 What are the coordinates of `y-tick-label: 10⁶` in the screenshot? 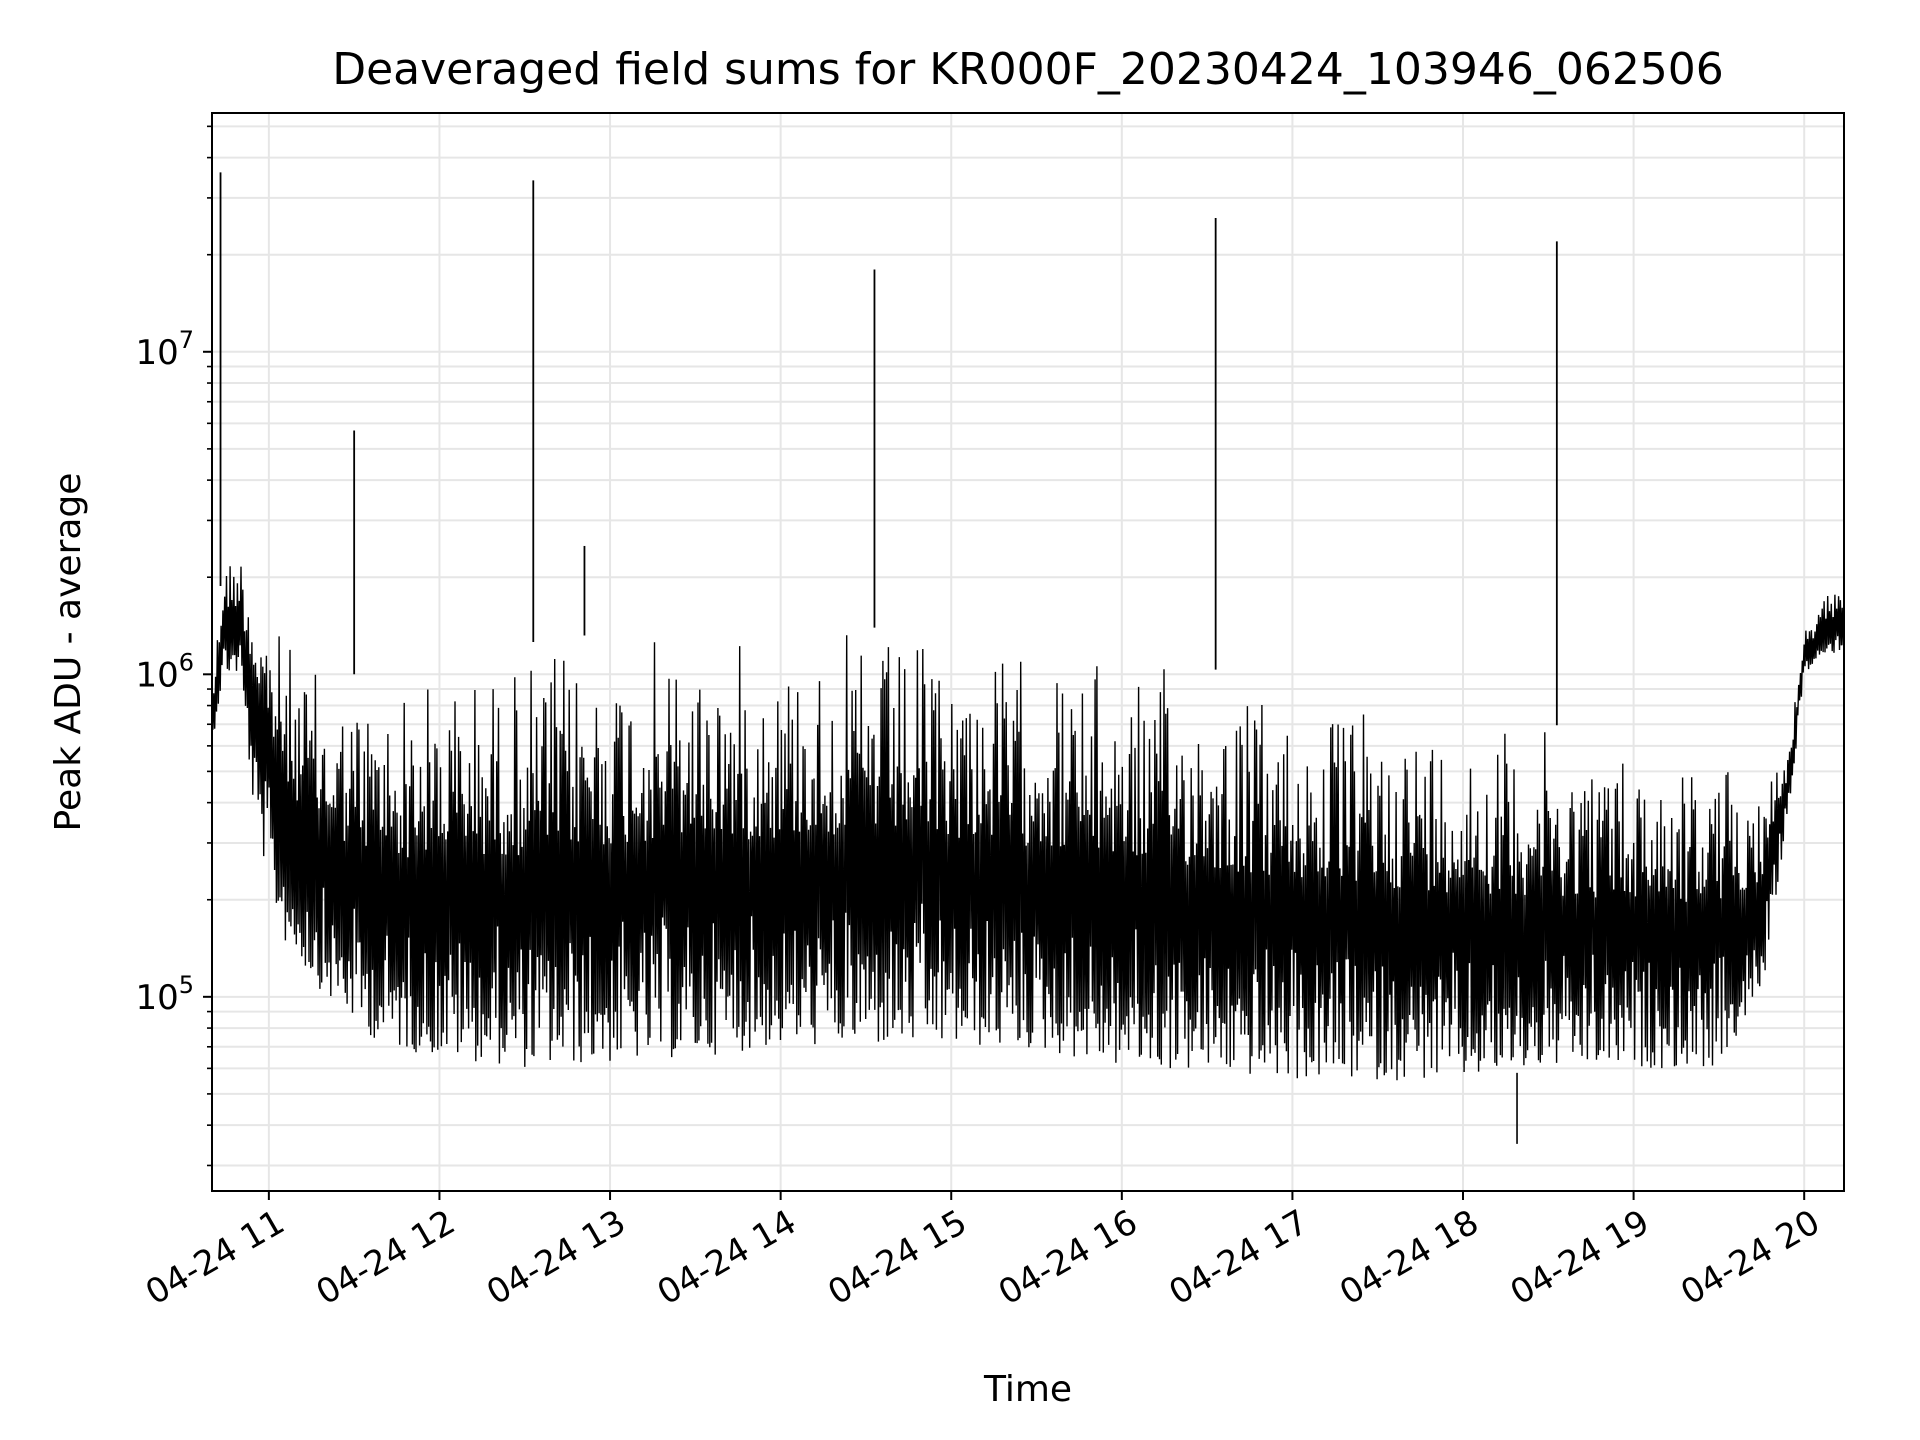 It's located at (164, 671).